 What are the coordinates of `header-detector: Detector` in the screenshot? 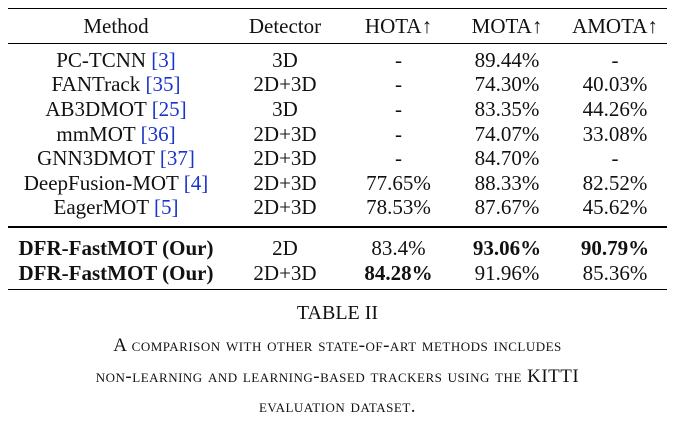 It's located at (285, 25).